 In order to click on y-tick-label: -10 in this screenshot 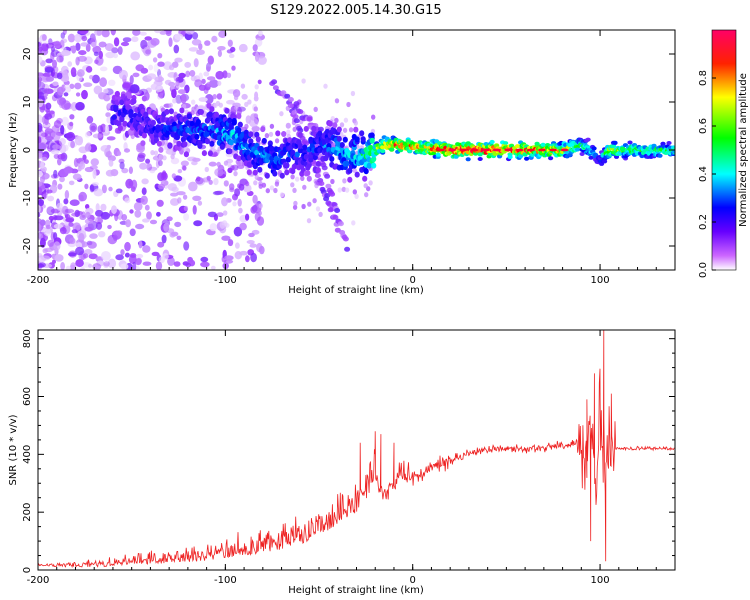, I will do `click(27, 198)`.